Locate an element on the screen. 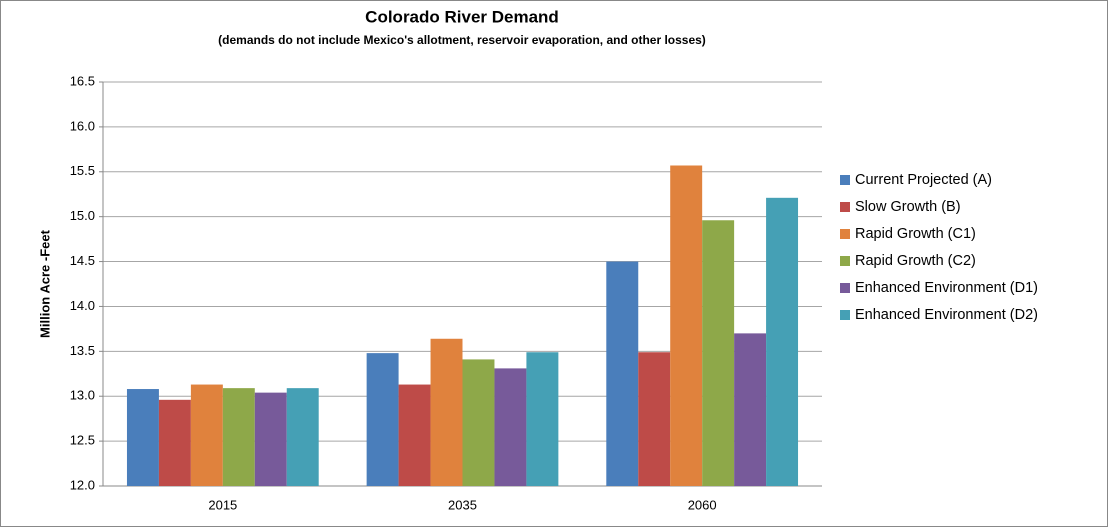 The height and width of the screenshot is (532, 1108). y-tick-label: 12.0 is located at coordinates (82, 484).